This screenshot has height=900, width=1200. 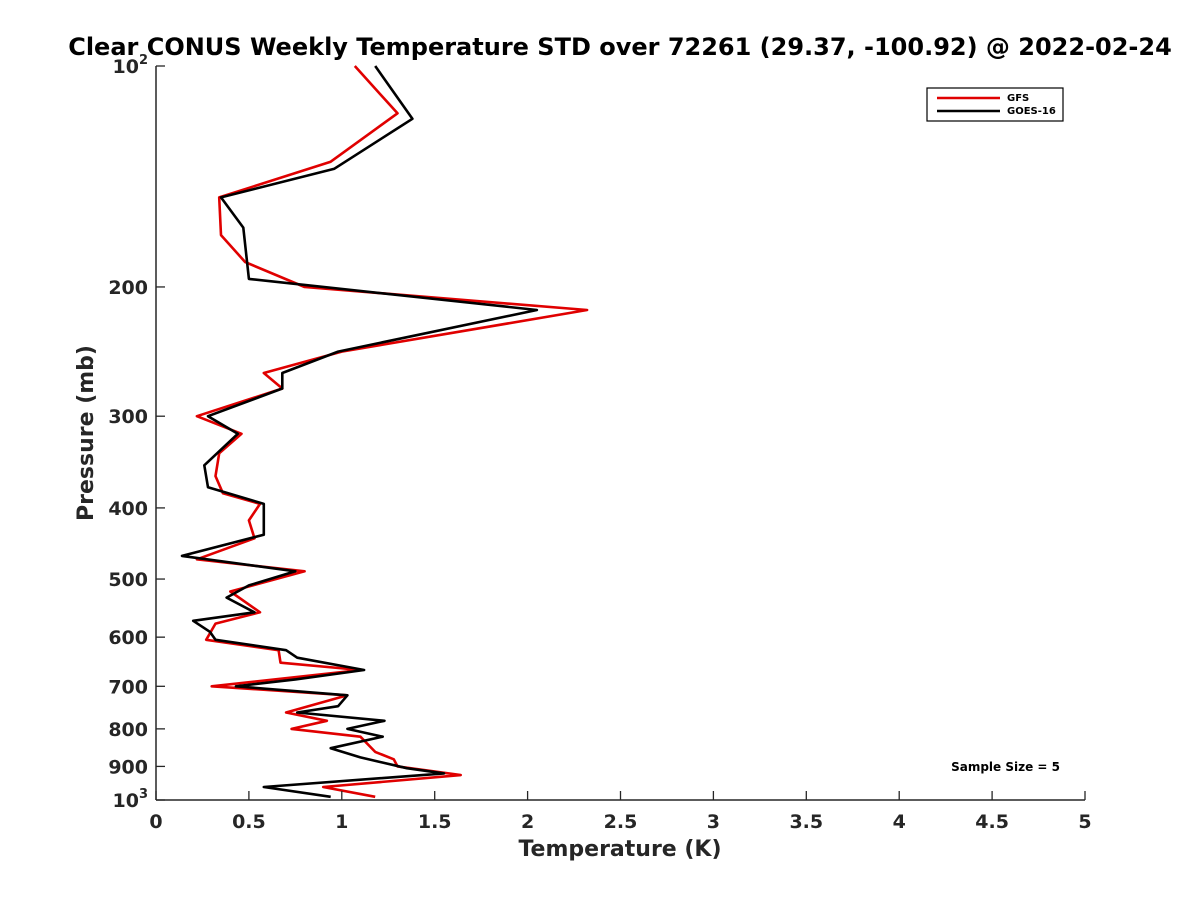 I want to click on x-tick-label: 3.5, so click(x=806, y=822).